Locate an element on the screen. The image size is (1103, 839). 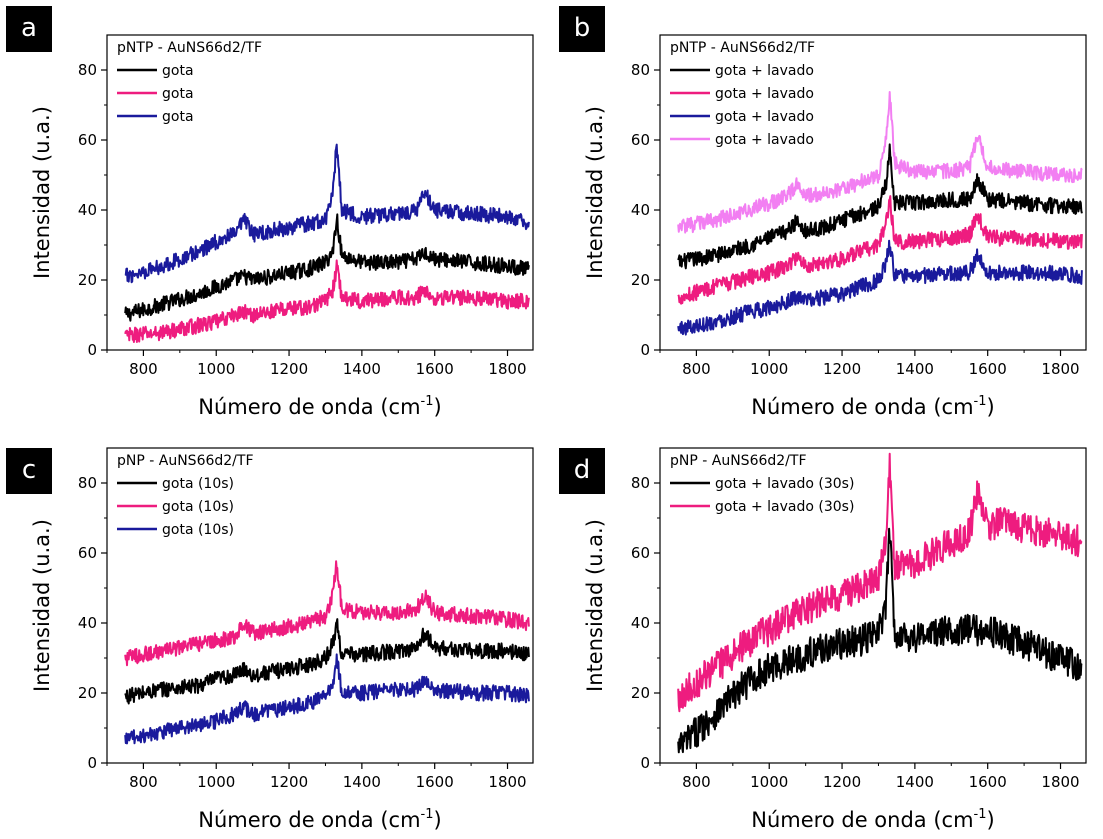
panel-label-d: d is located at coordinates (582, 471).